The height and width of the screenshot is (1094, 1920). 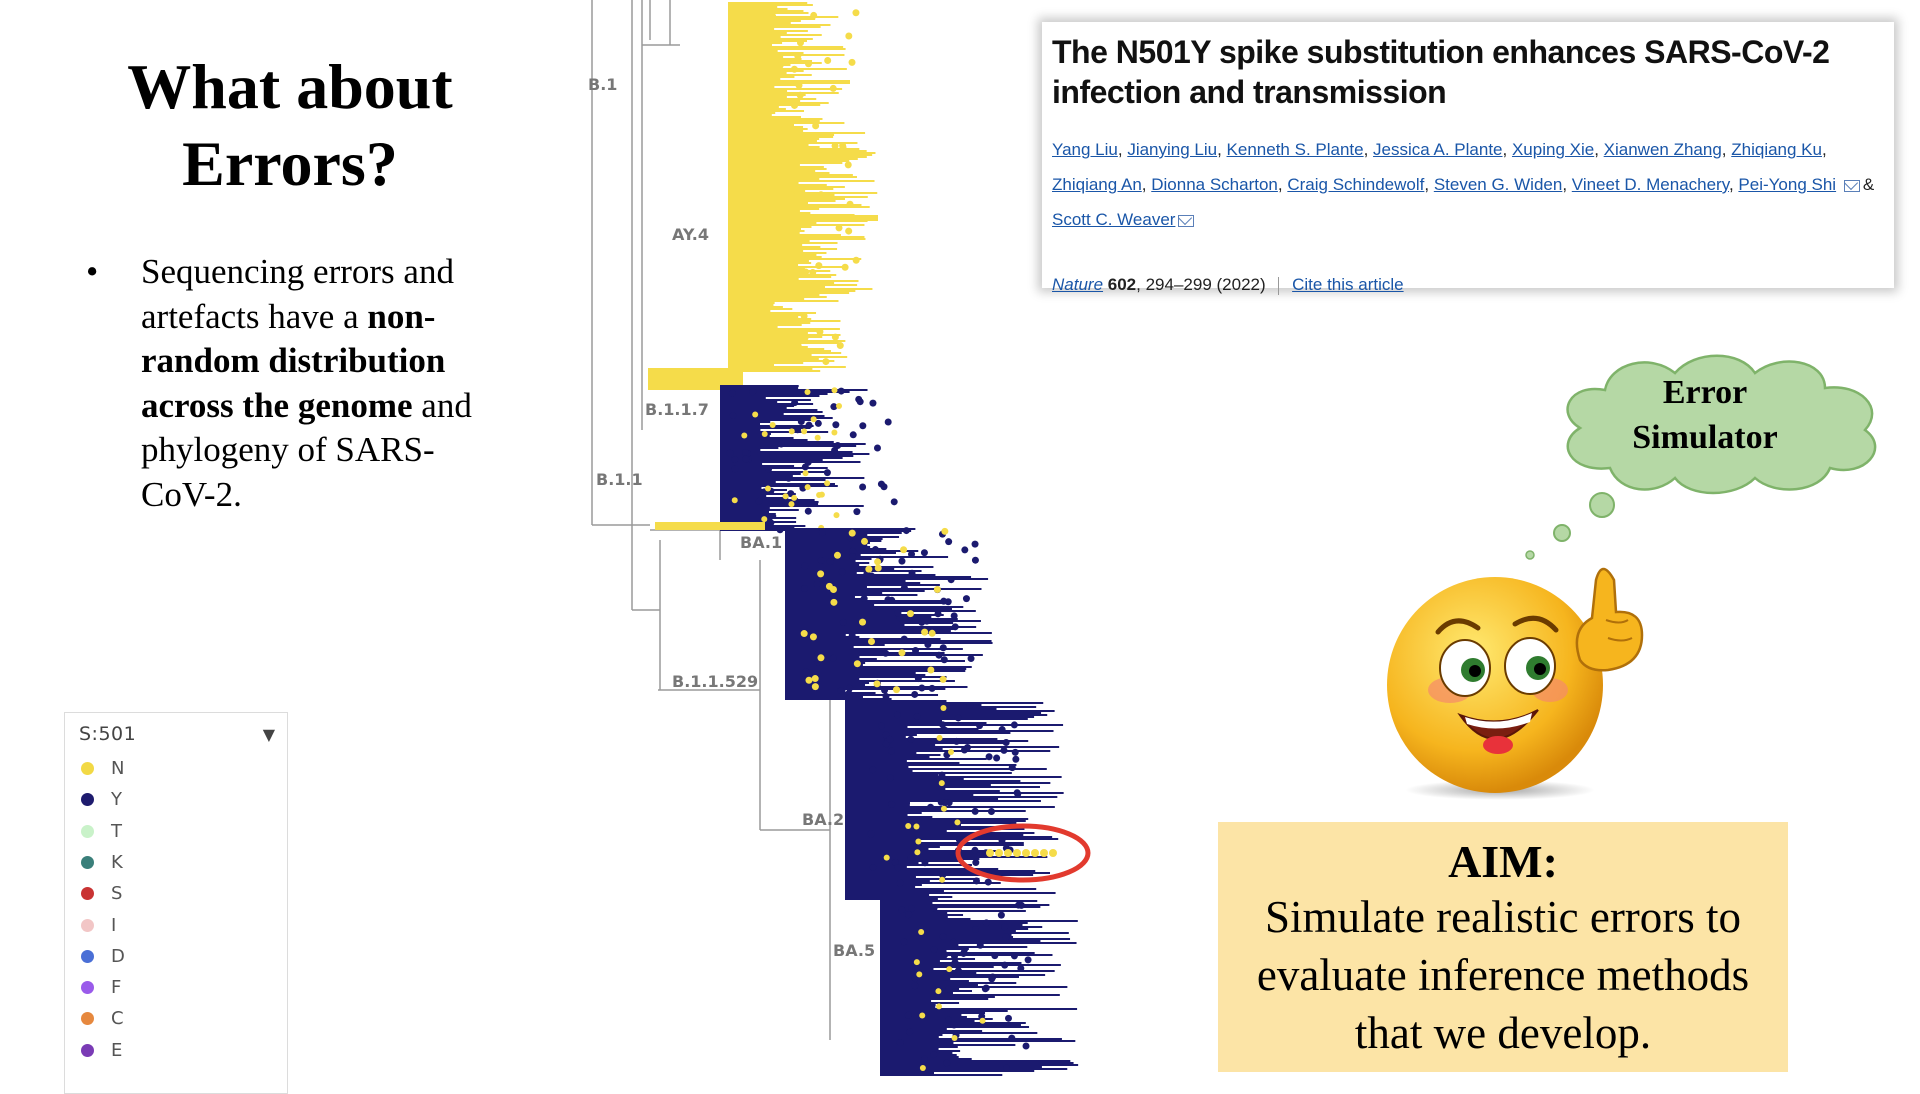 I want to click on legend-item: E, so click(x=141, y=1051).